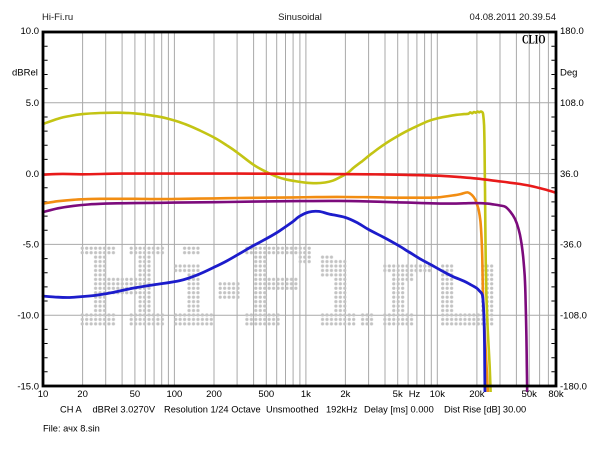 This screenshot has height=450, width=600. Describe the element at coordinates (572, 103) in the screenshot. I see `svg-text: 108.0` at that location.